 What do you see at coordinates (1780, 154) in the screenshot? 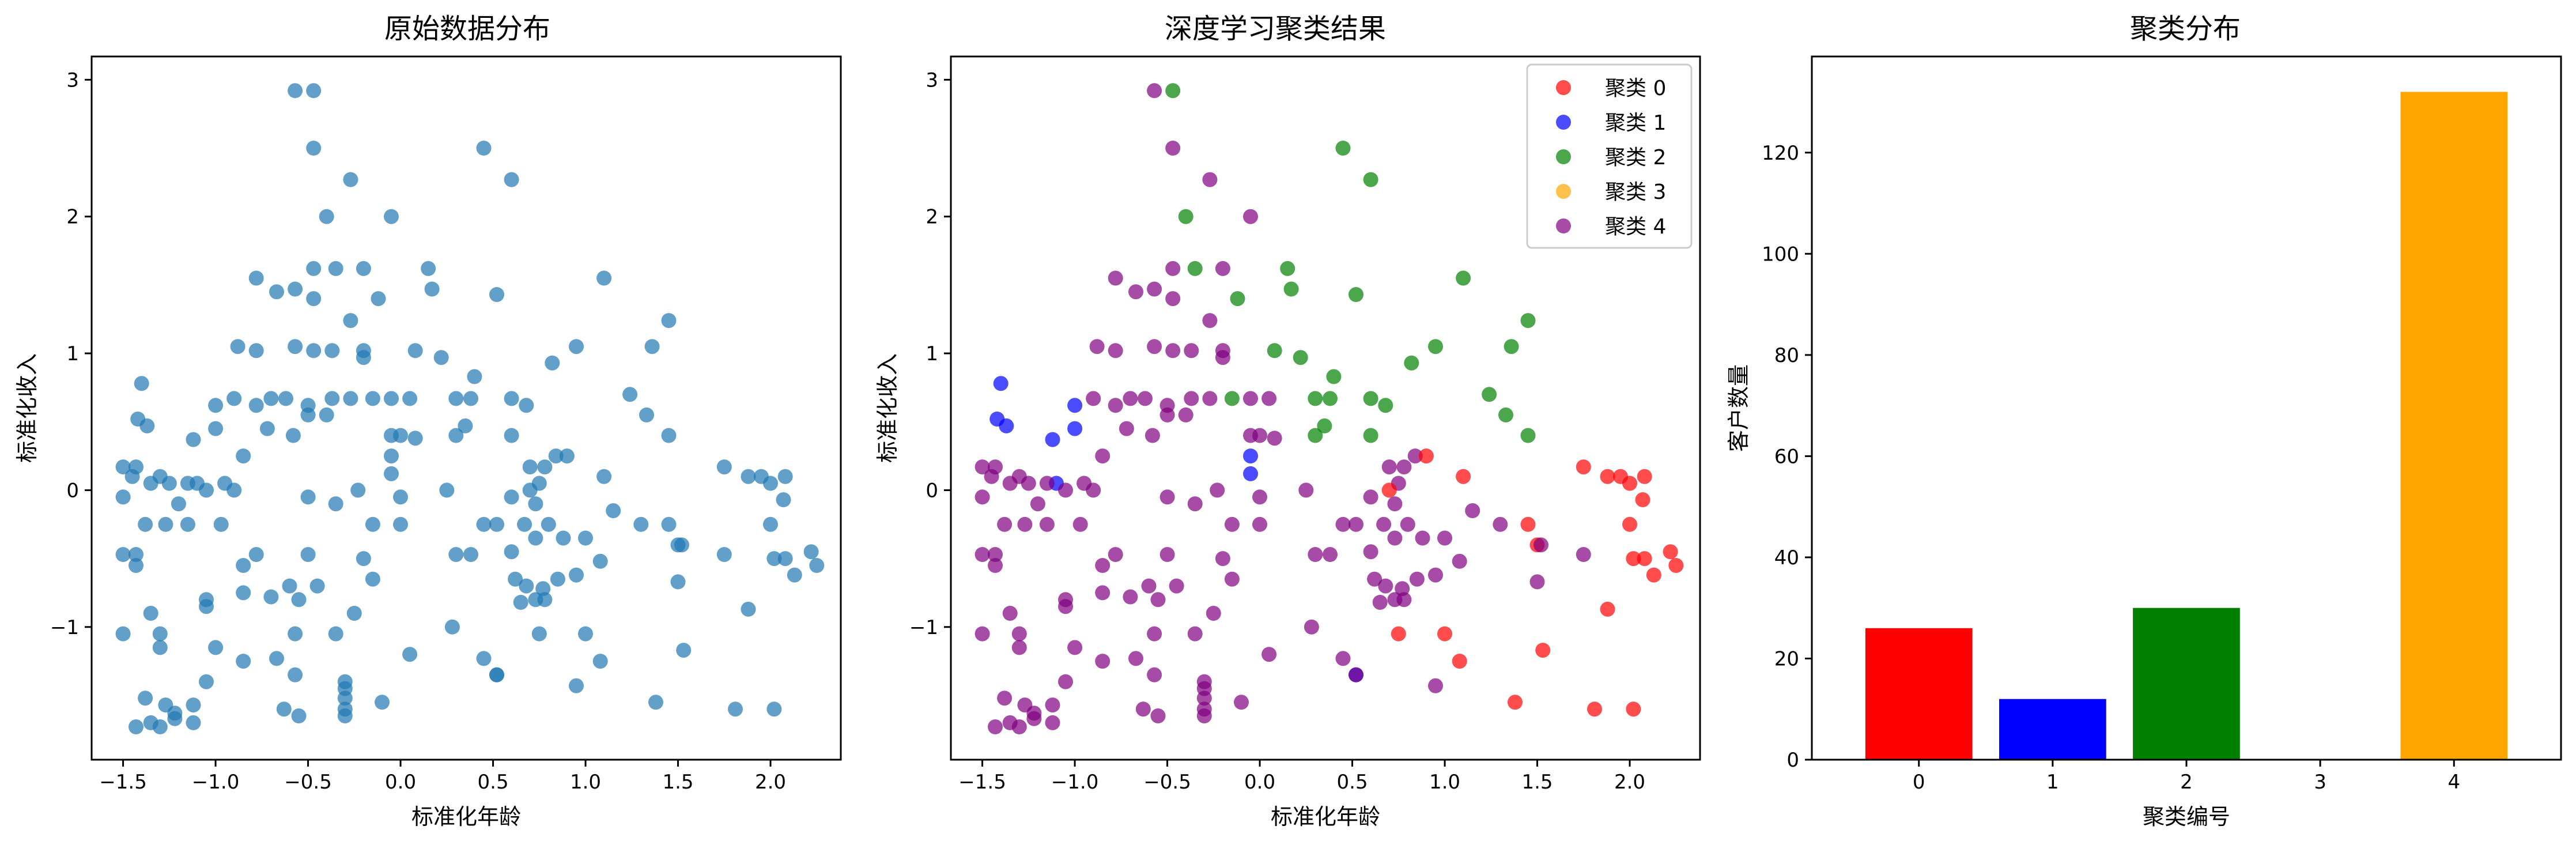
I see `panel3-ytick-label: 120` at bounding box center [1780, 154].